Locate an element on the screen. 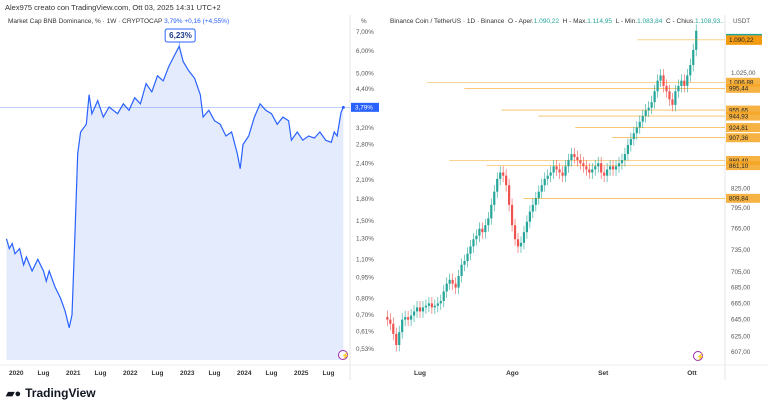 The height and width of the screenshot is (408, 768). left-lightning-icon: ⚡ is located at coordinates (344, 355).